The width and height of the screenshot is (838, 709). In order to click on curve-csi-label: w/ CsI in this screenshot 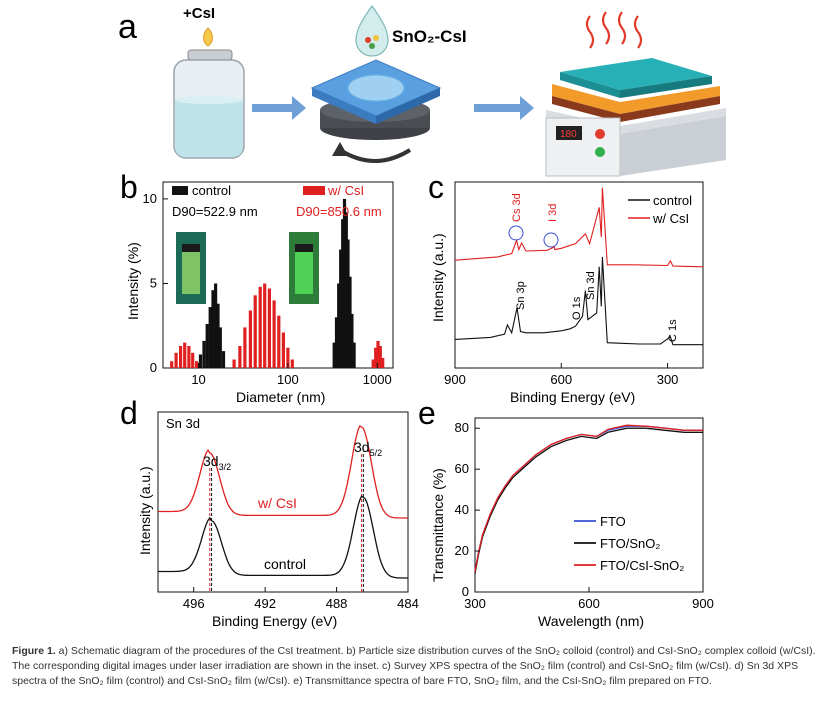, I will do `click(277, 503)`.